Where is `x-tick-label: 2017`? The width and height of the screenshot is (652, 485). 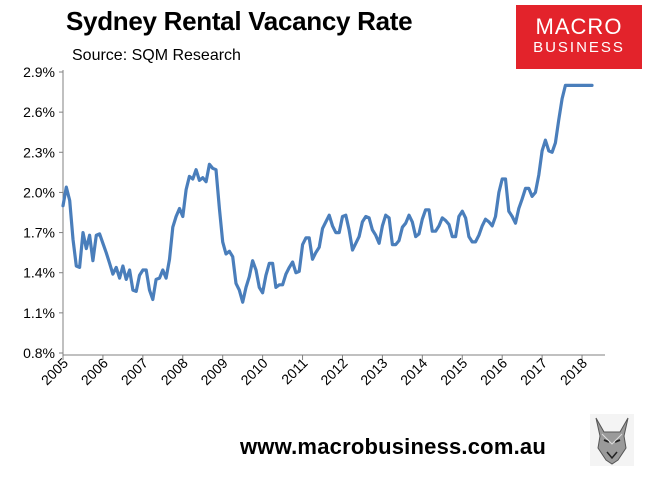
x-tick-label: 2017 is located at coordinates (533, 371).